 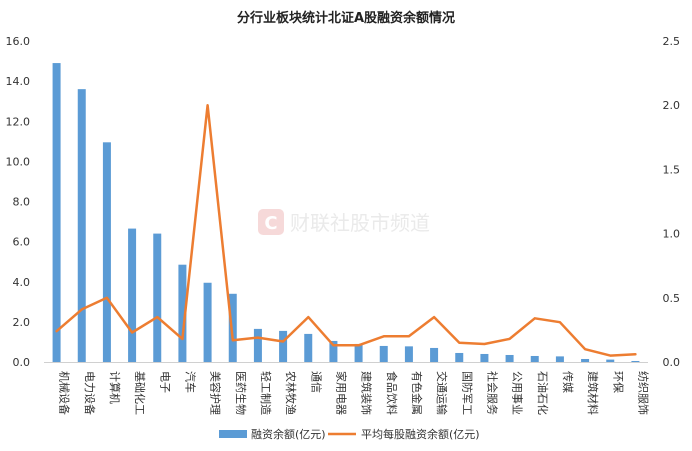 What do you see at coordinates (467, 393) in the screenshot?
I see `category-label: 国防军工` at bounding box center [467, 393].